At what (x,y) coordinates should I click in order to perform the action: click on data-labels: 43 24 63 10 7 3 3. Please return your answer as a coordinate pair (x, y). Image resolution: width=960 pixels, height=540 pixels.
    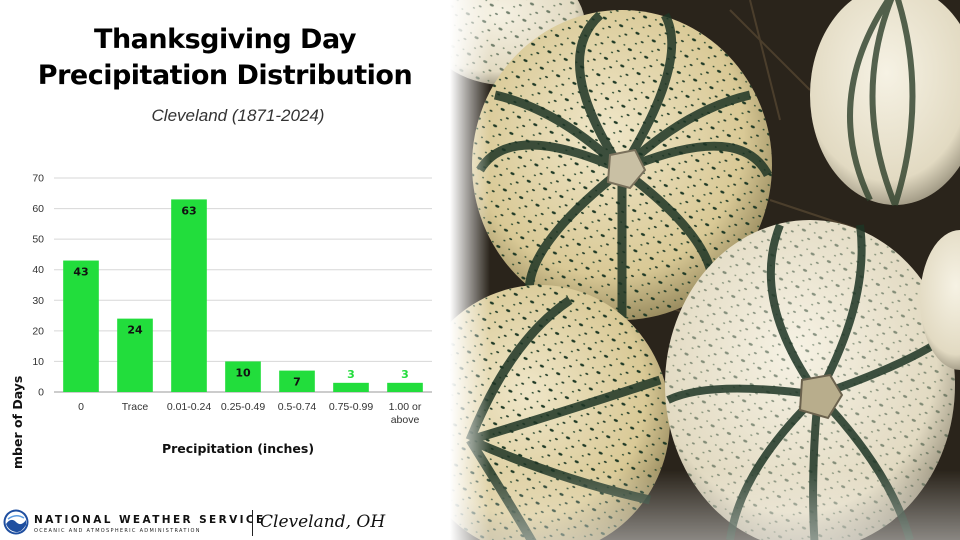
    Looking at the image, I should click on (240, 296).